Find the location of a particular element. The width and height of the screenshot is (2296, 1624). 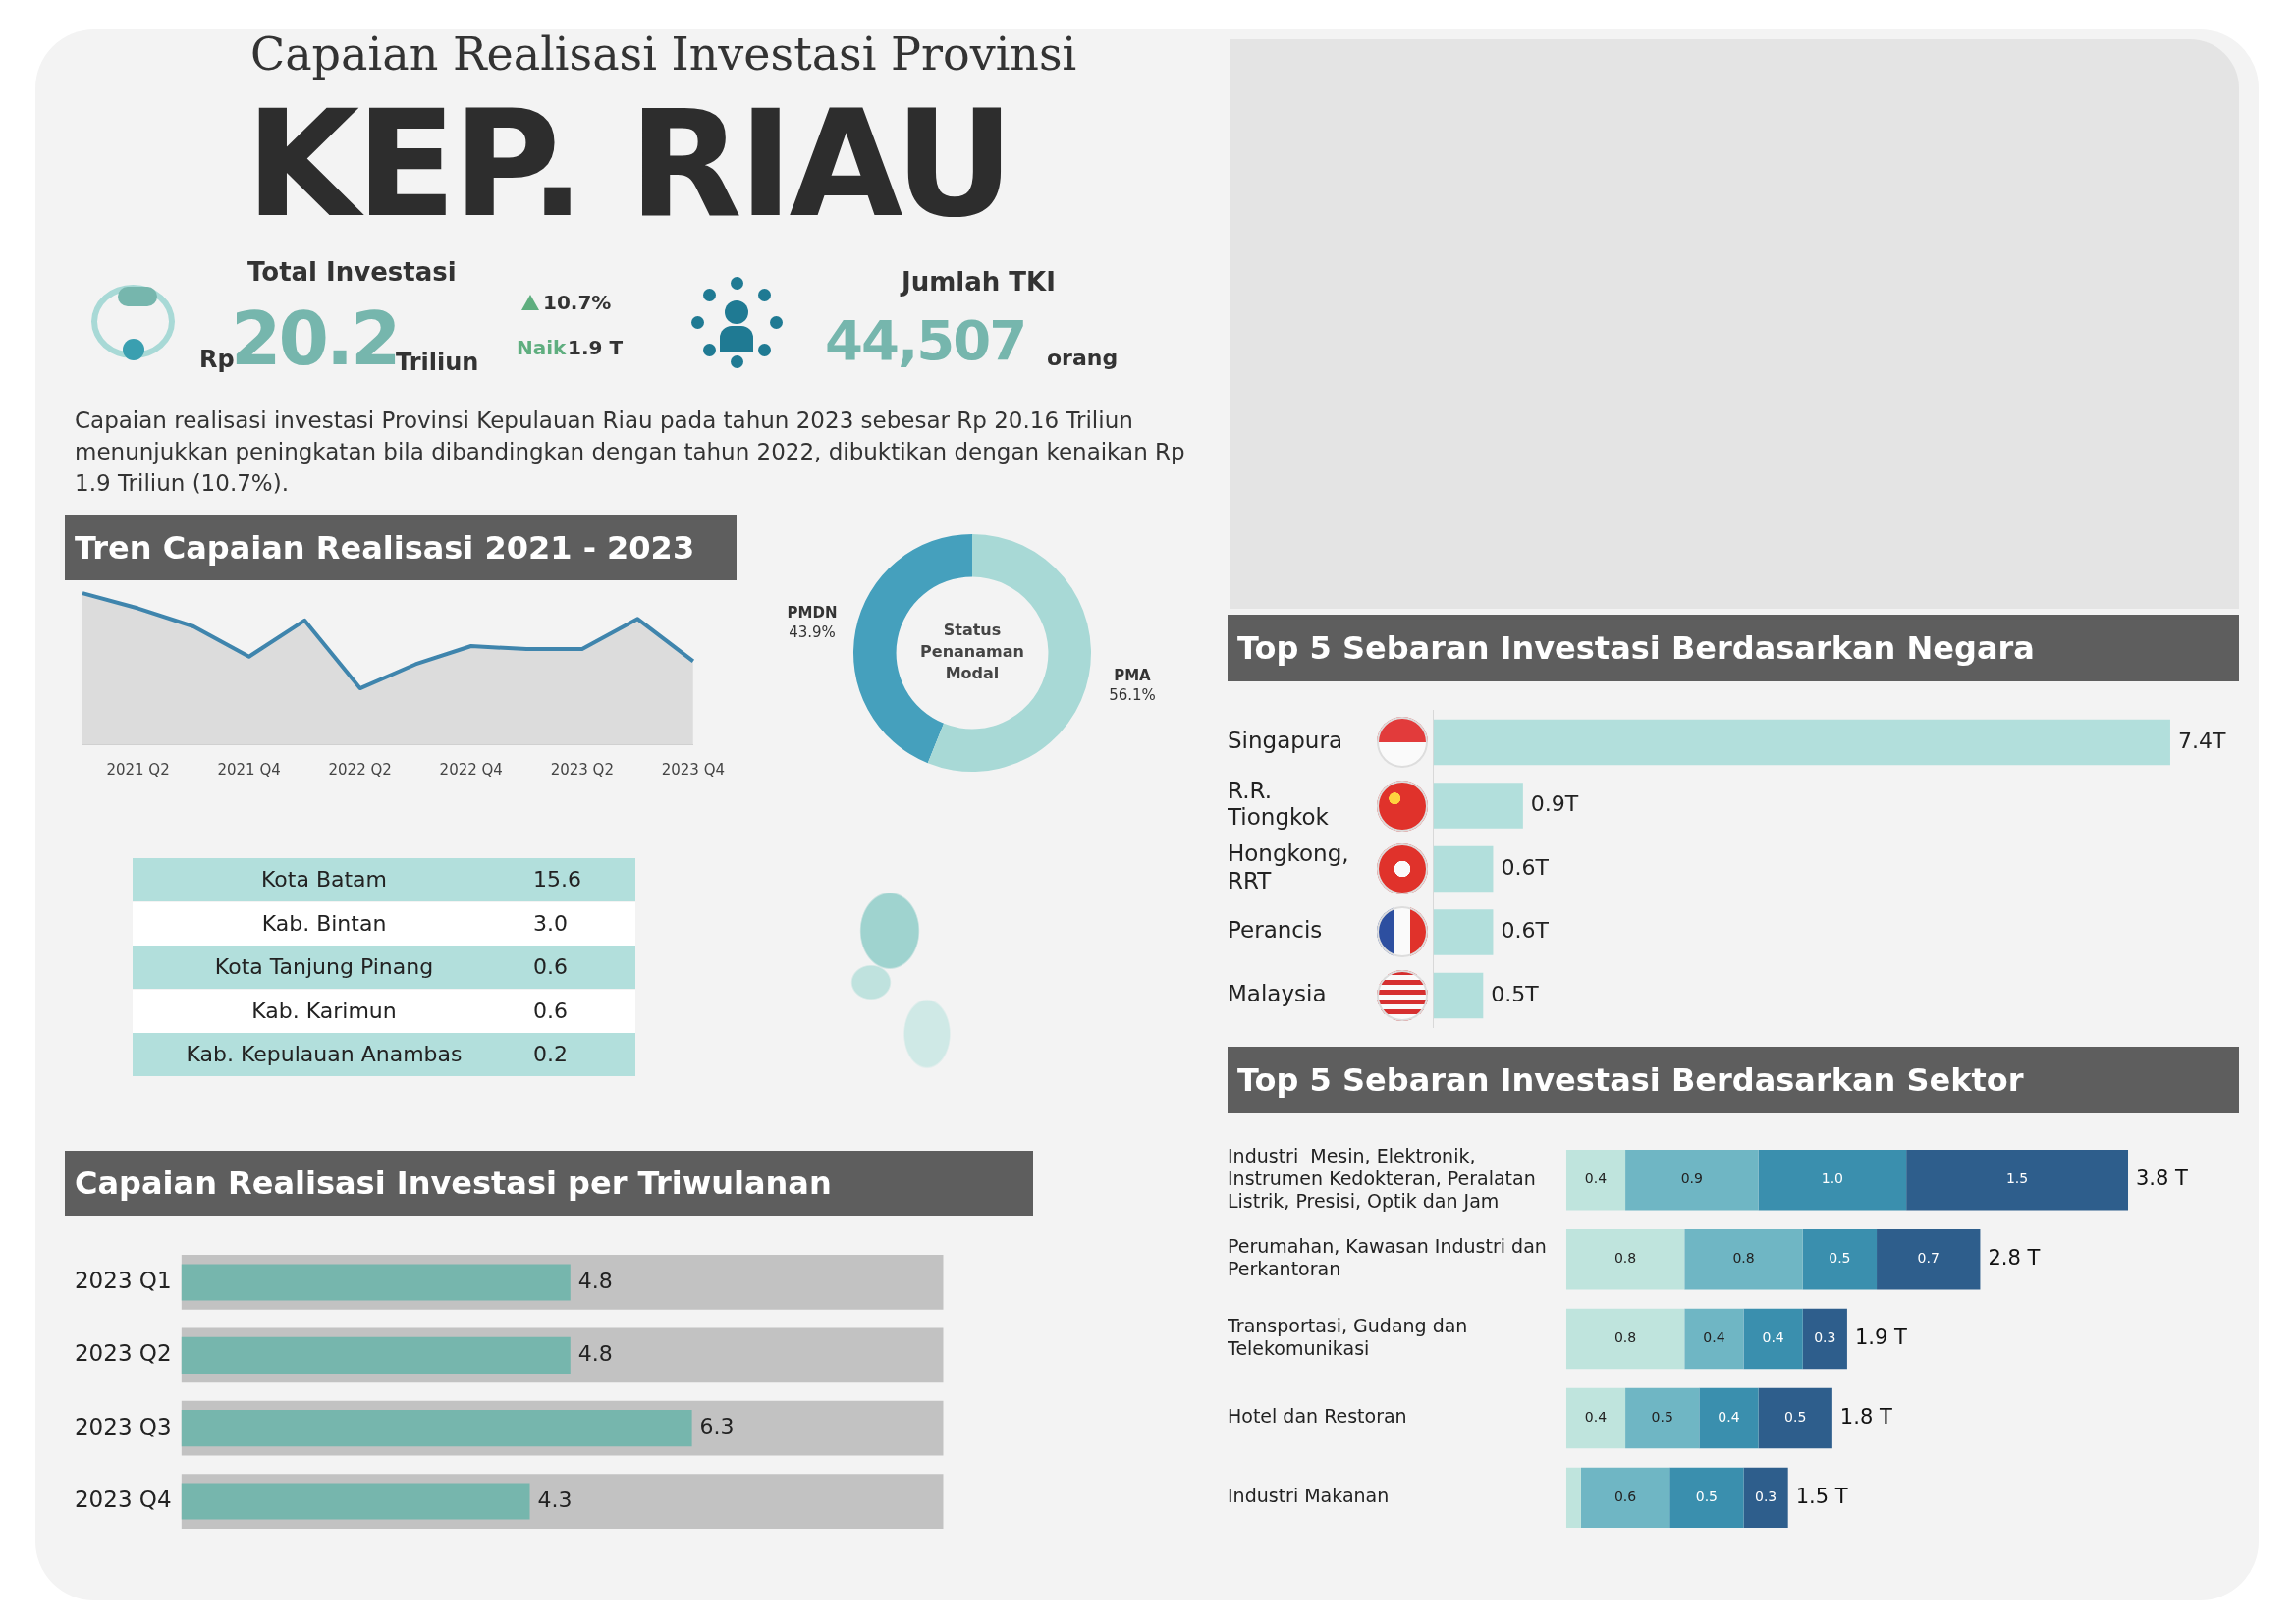

x-tick-label: 2021 Q4 is located at coordinates (249, 769).